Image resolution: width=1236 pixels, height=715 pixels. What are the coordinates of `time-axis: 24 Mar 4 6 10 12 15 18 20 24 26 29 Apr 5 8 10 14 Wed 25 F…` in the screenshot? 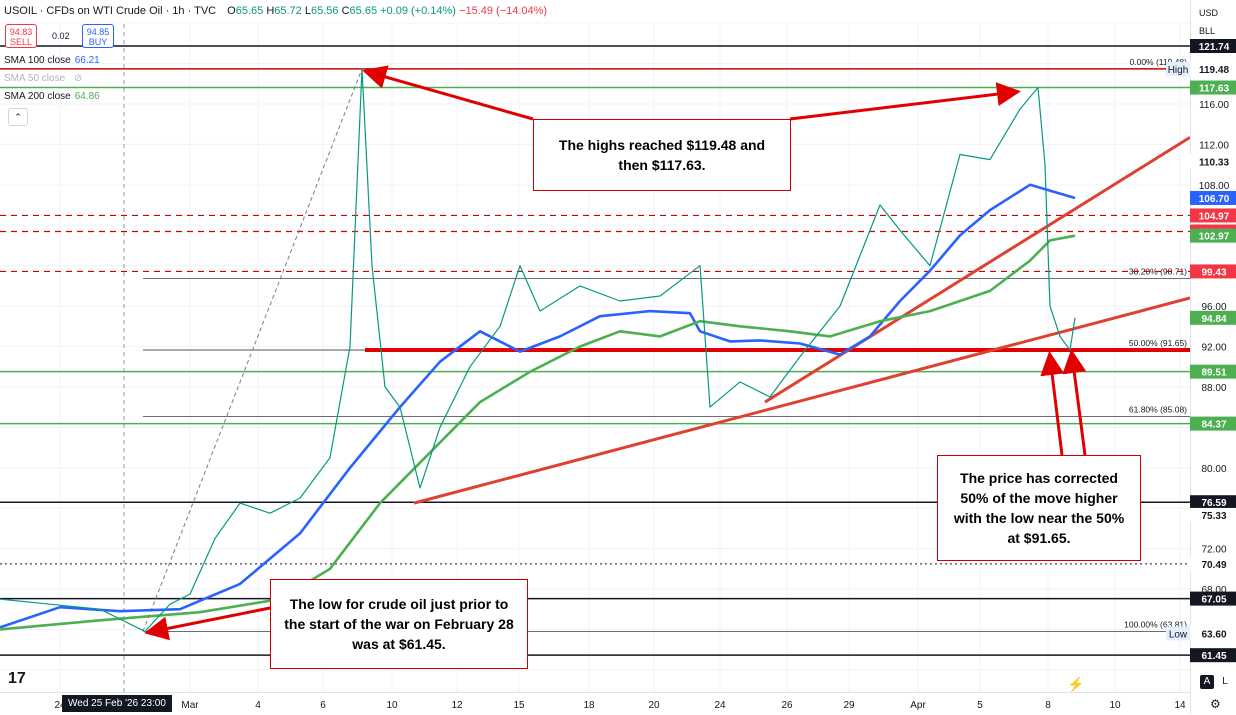 It's located at (595, 703).